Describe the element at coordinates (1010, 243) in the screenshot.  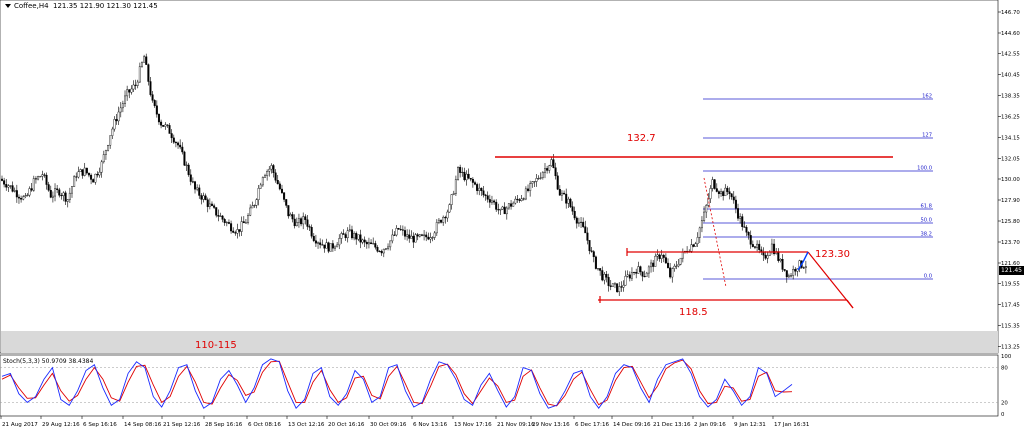
I see `y-tick-label: 123.70` at that location.